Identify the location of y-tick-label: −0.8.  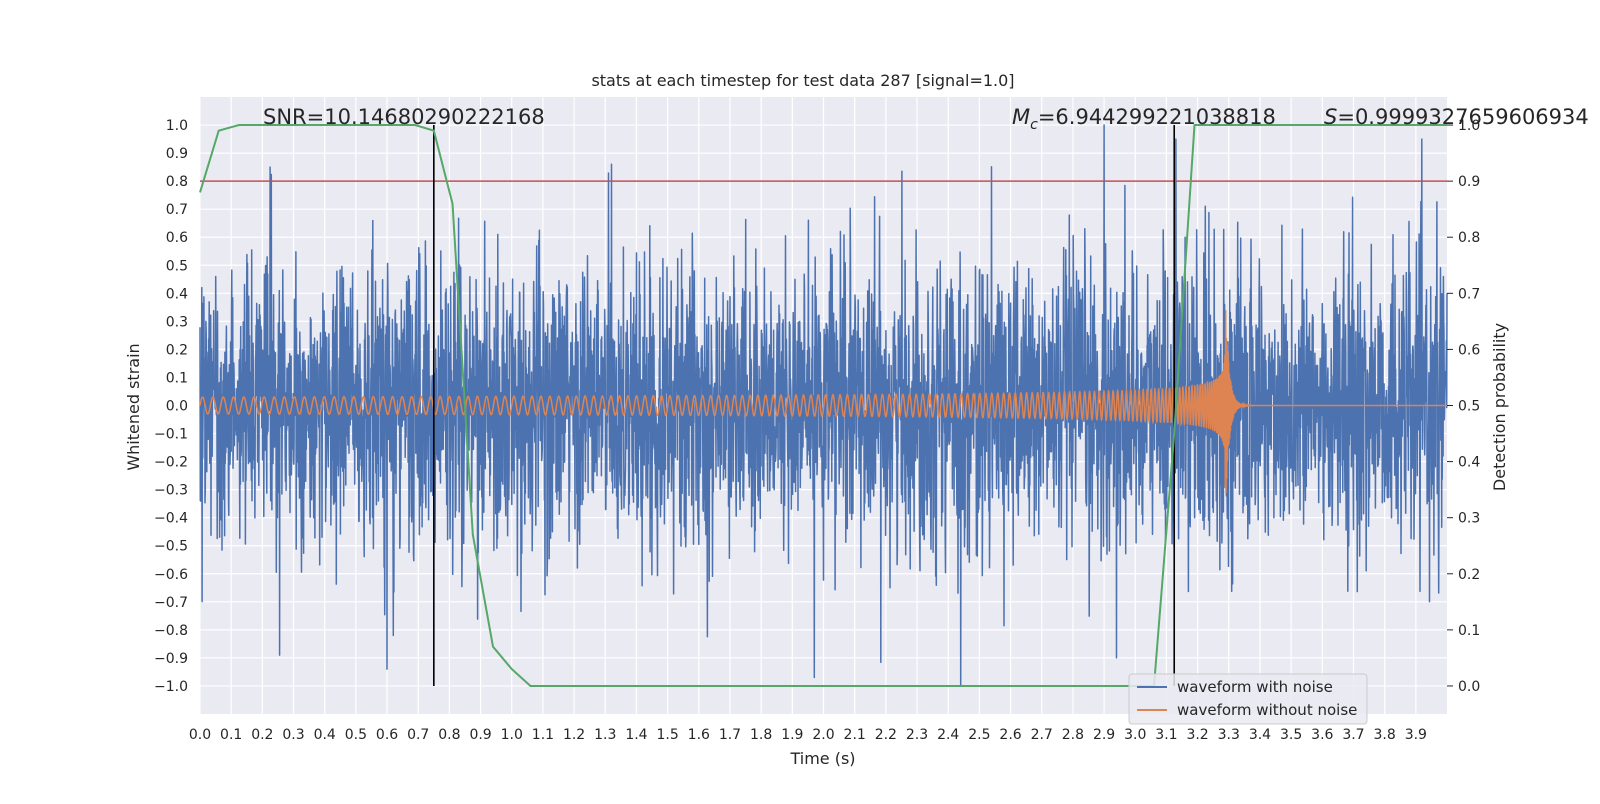
(171, 631).